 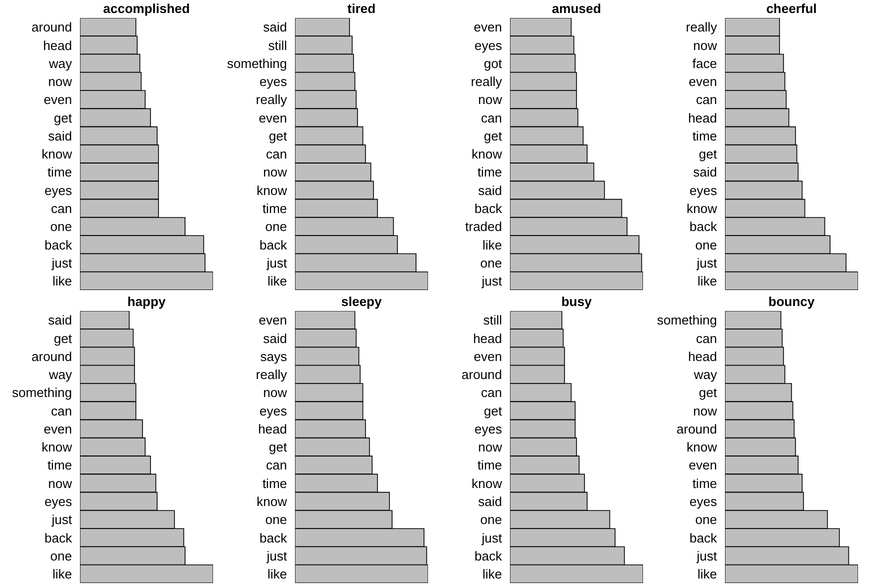 I want to click on chart-title: amused, so click(x=576, y=9).